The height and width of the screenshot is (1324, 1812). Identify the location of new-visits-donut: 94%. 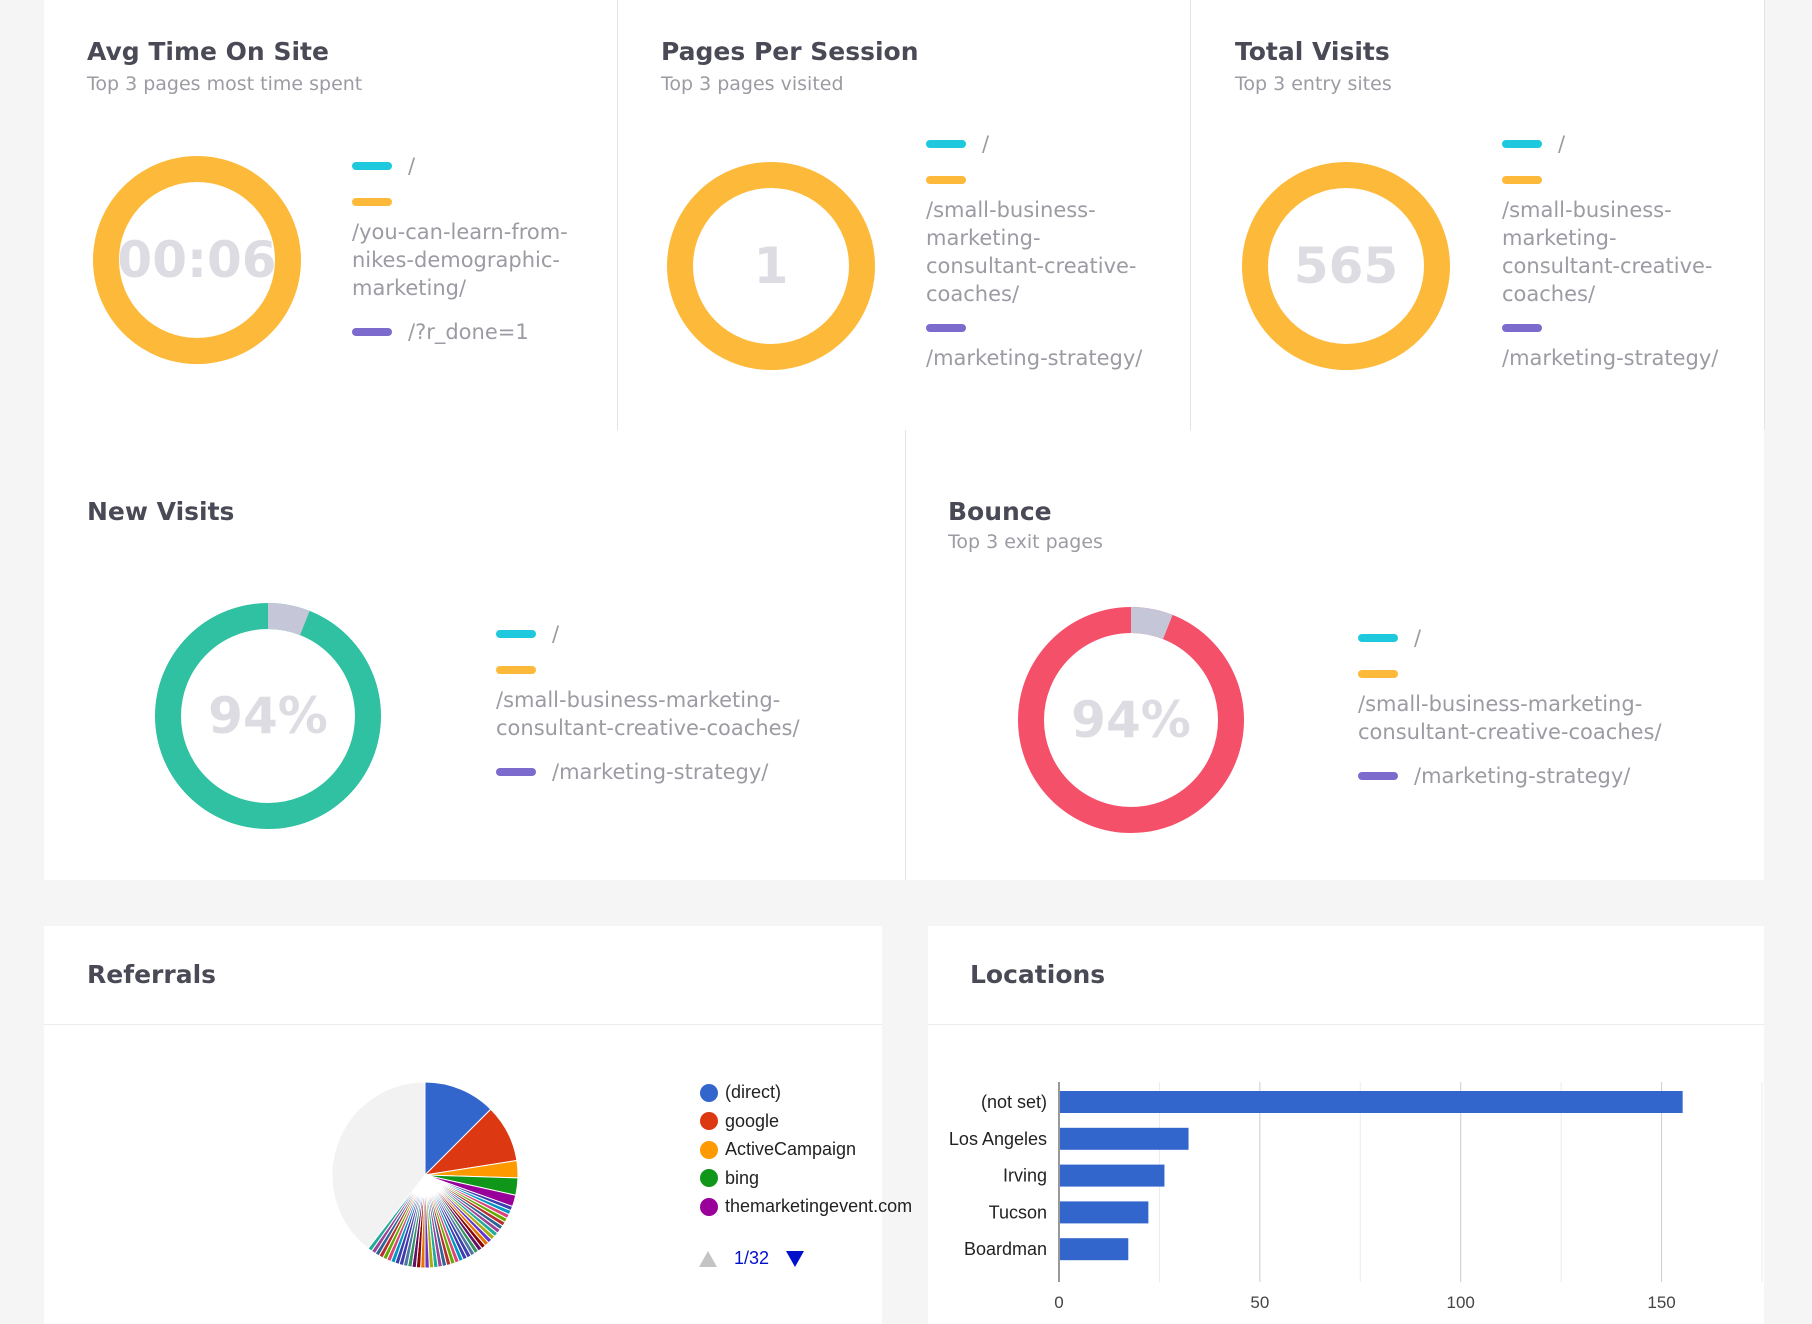
(268, 716).